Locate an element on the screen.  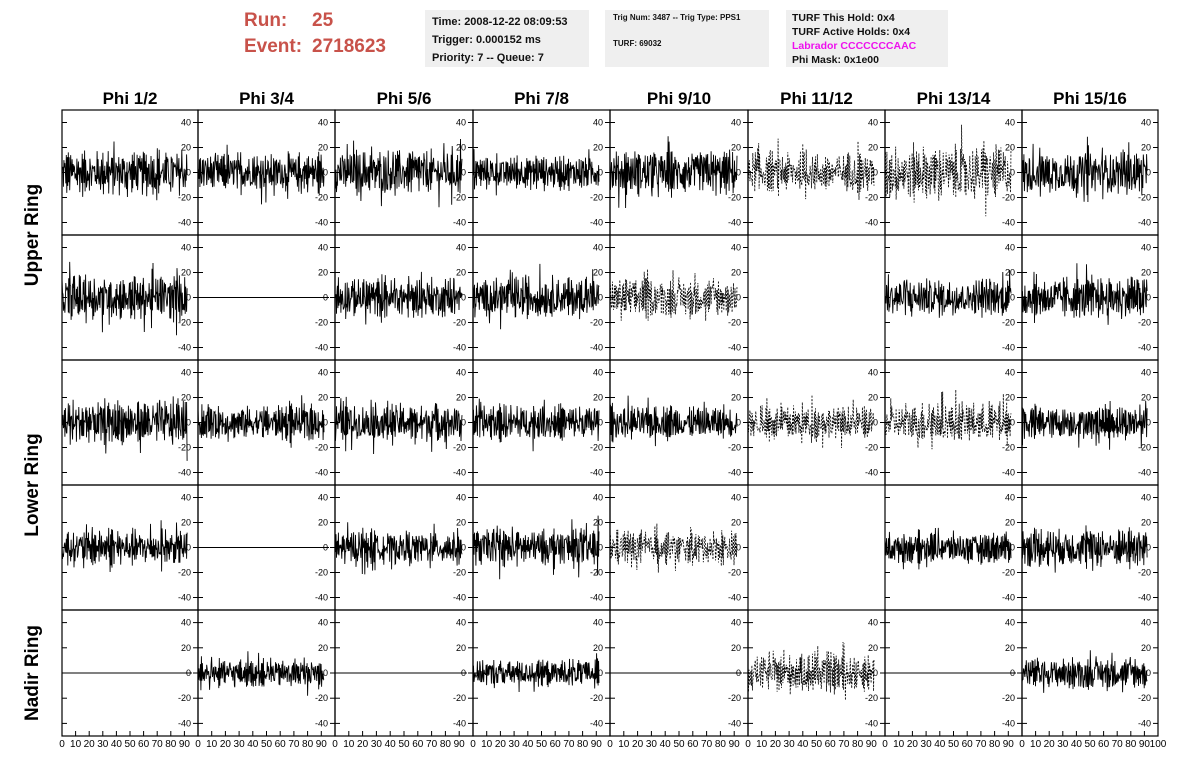
y-tick-label-r4-c2: 40 is located at coordinates (323, 498).